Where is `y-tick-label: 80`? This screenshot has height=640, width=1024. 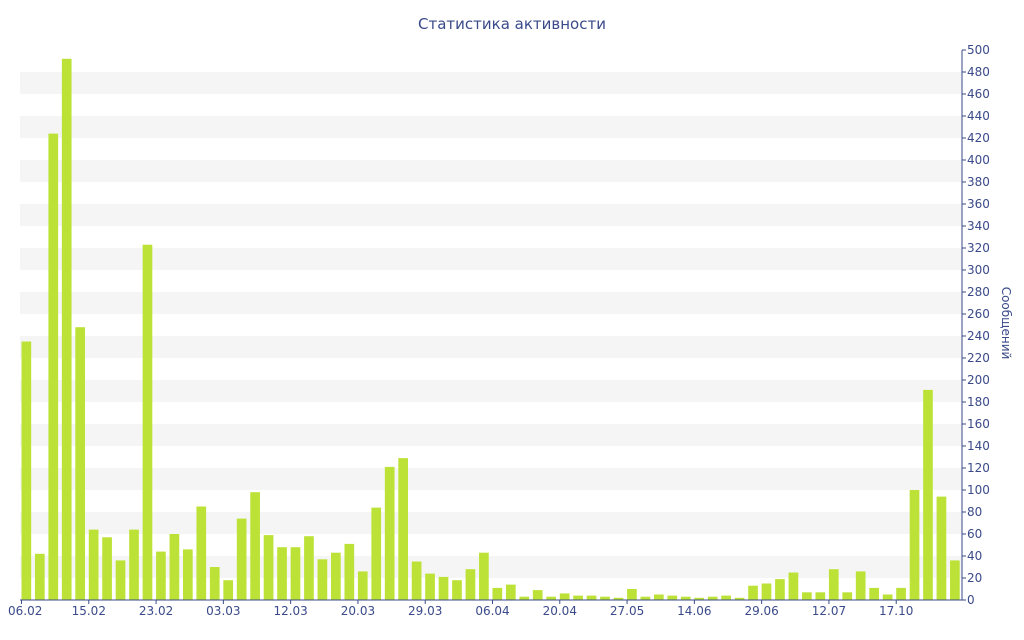
y-tick-label: 80 is located at coordinates (974, 512).